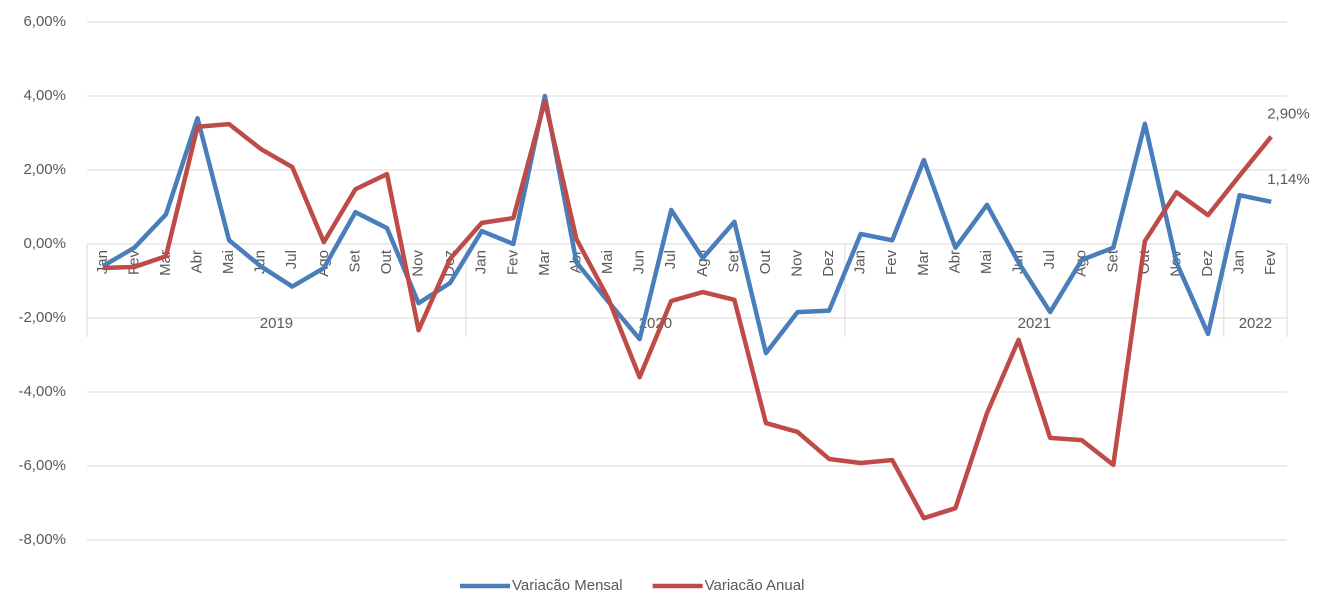  What do you see at coordinates (1255, 323) in the screenshot?
I see `x-group-label: 2022` at bounding box center [1255, 323].